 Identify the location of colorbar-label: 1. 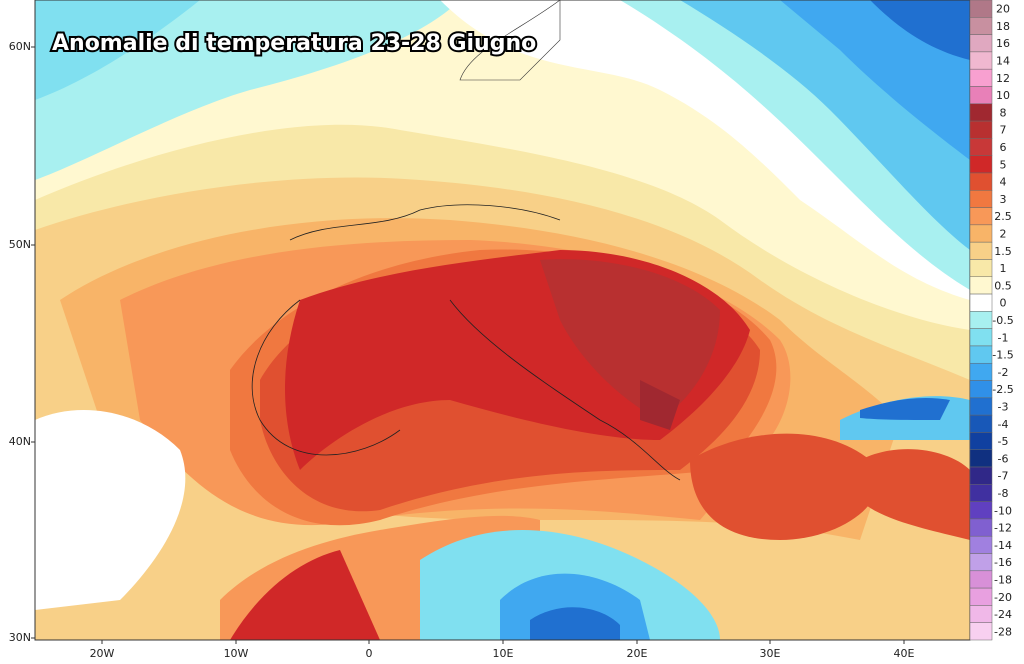
(1003, 268).